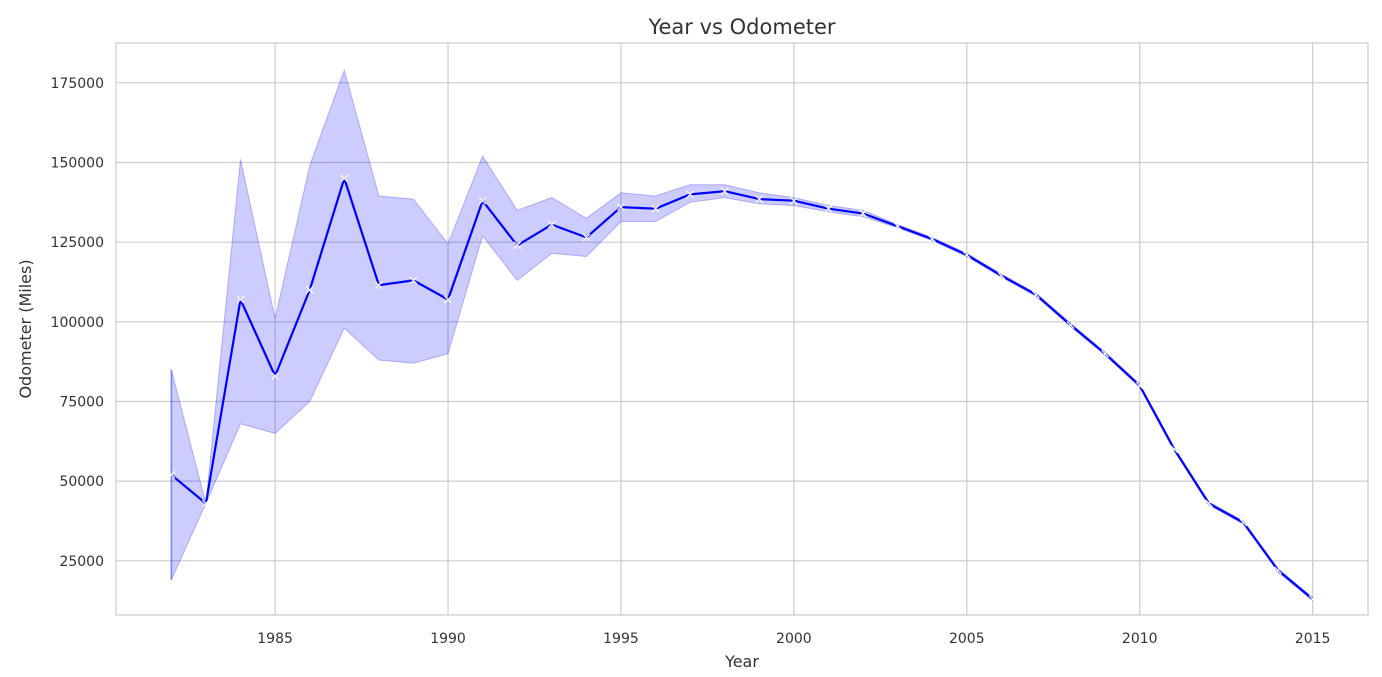  I want to click on y-tick-label: 100000, so click(77, 323).